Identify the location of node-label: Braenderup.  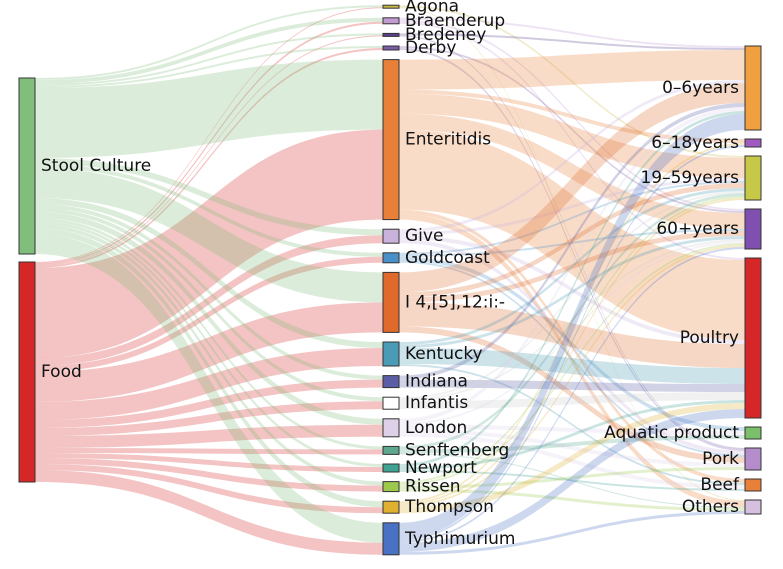
(455, 21).